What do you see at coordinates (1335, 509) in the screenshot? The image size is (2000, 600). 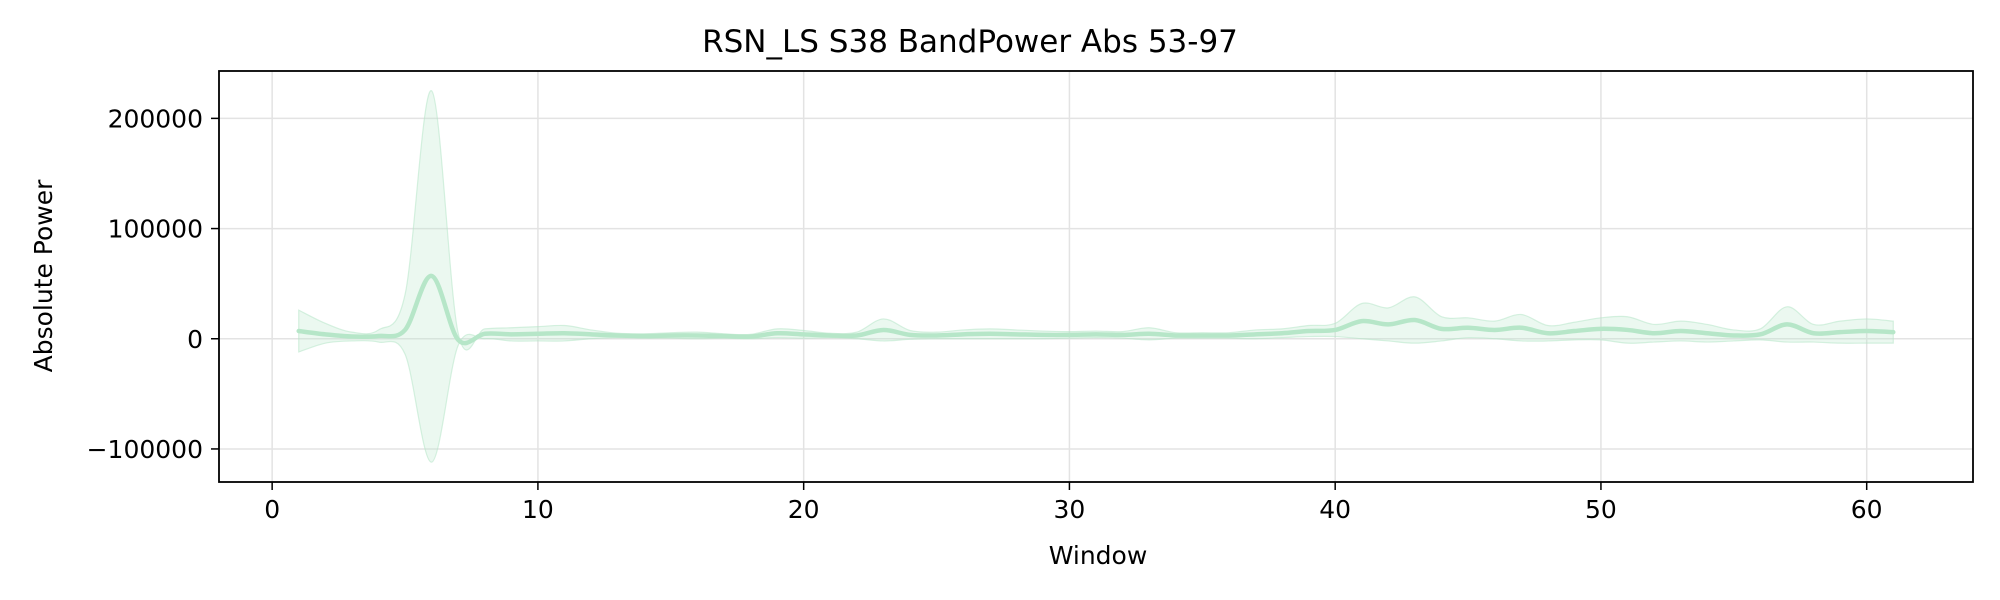 I see `x-tick-label: 40` at bounding box center [1335, 509].